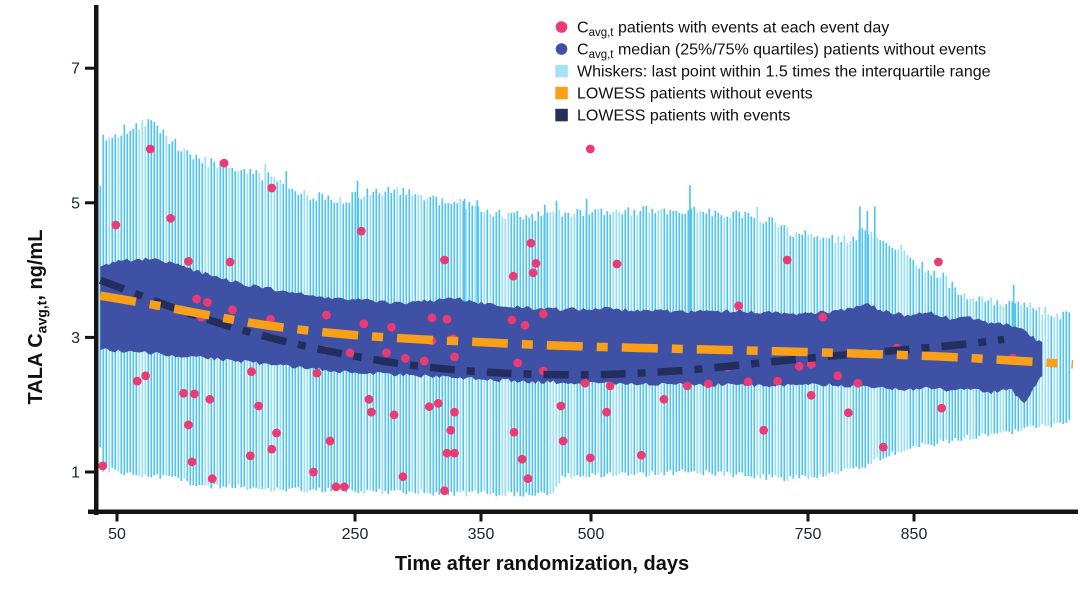  I want to click on legend-label: LOWESS patients without events, so click(695, 94).